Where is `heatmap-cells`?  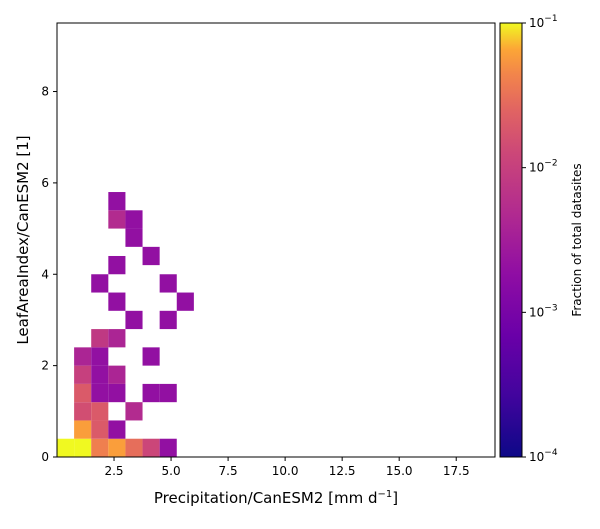 heatmap-cells is located at coordinates (125, 324).